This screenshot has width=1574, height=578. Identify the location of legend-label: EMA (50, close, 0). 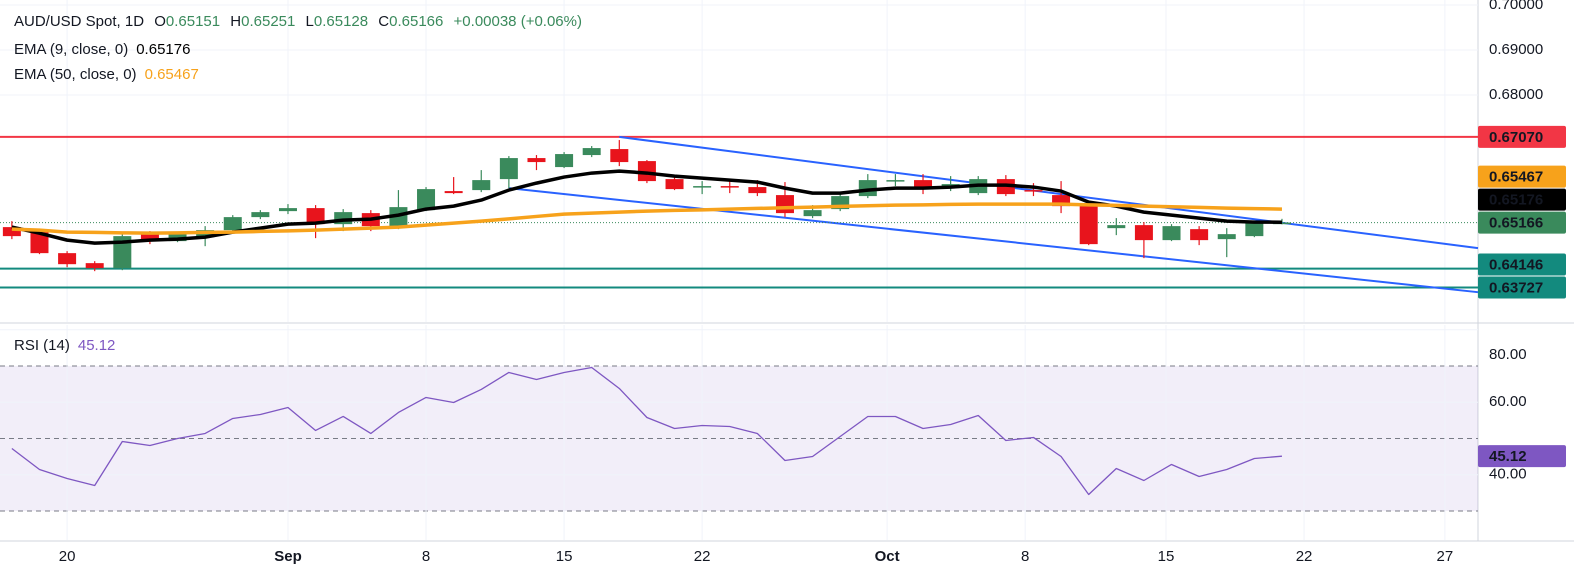
(75, 74).